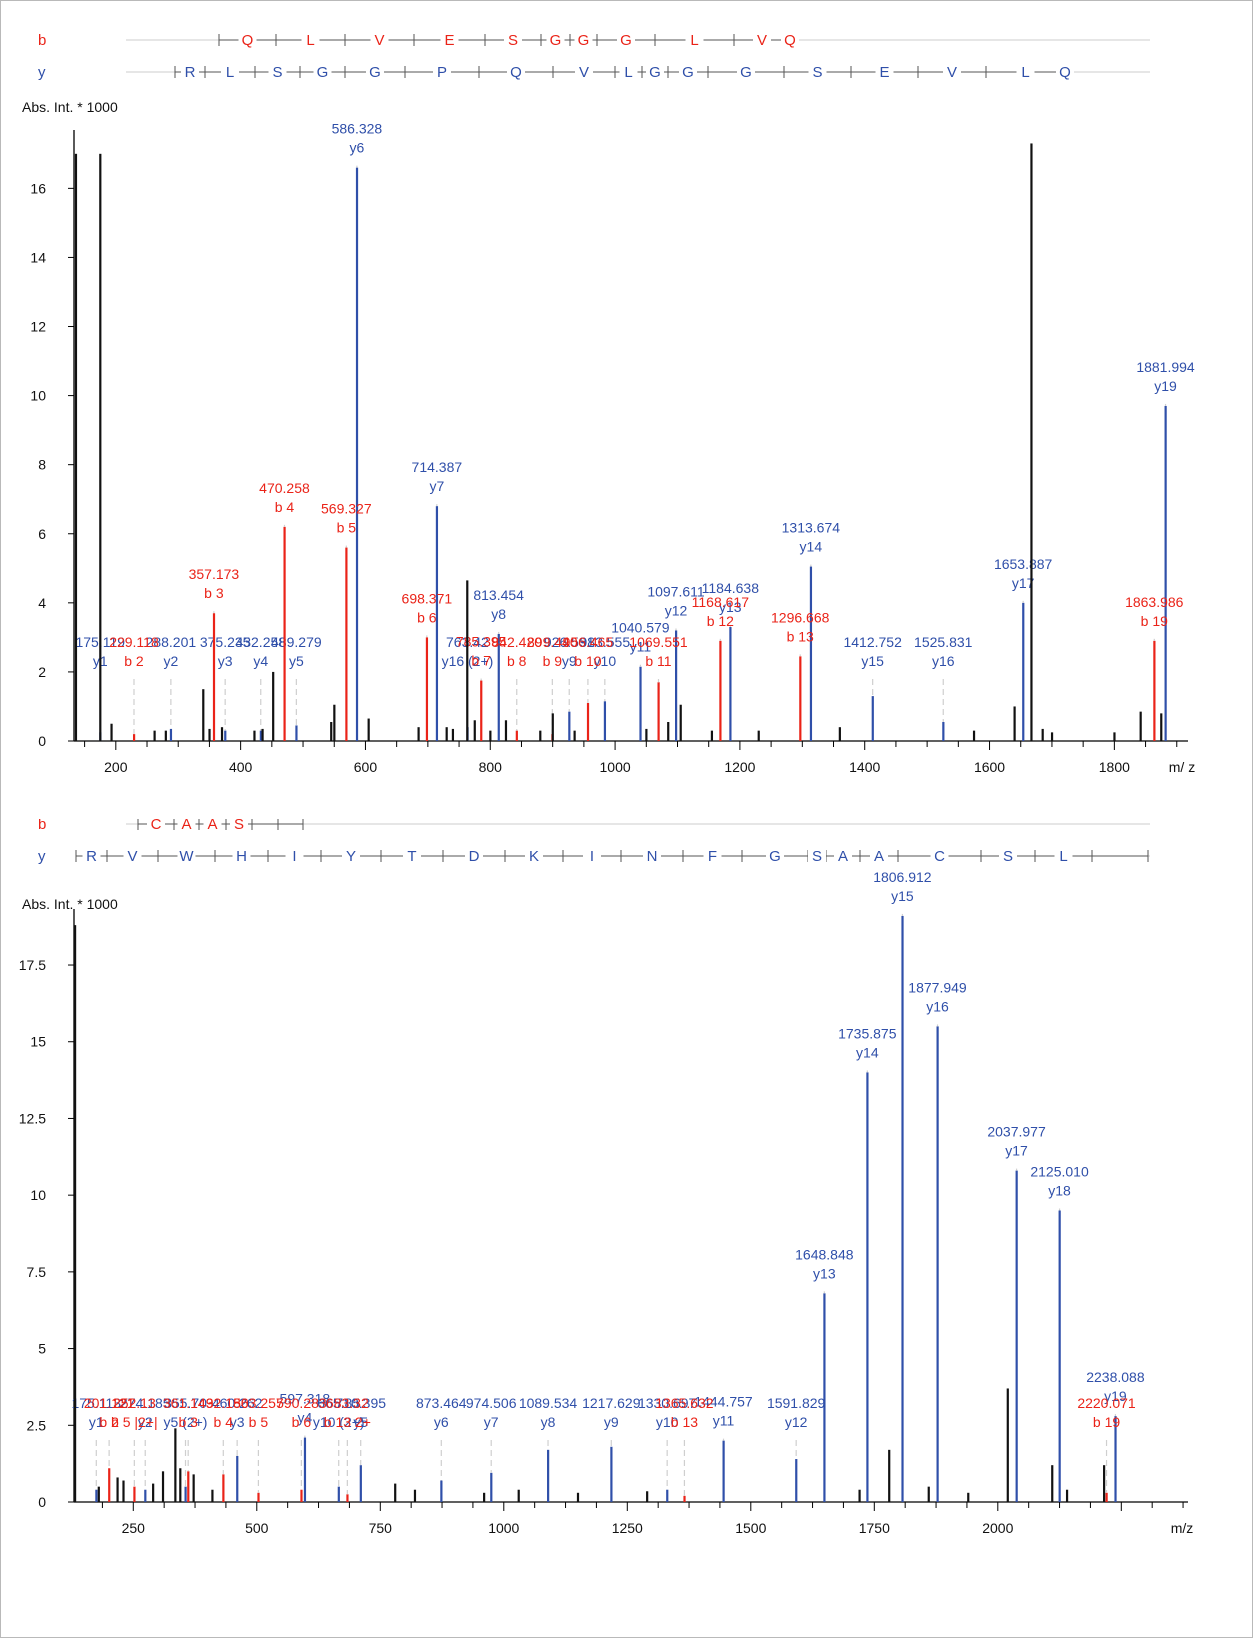 This screenshot has width=1253, height=1638. I want to click on peak-mz-label: 460.262, so click(237, 1403).